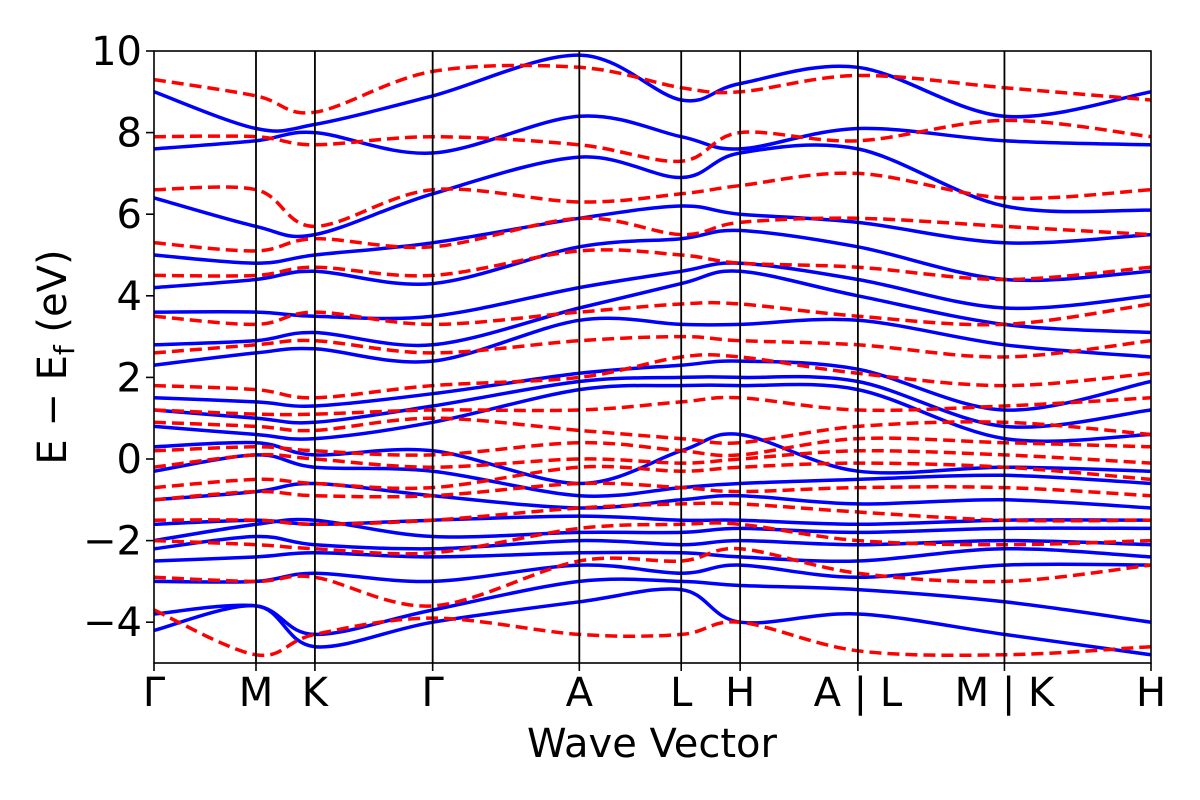 Image resolution: width=1200 pixels, height=800 pixels. What do you see at coordinates (112, 623) in the screenshot?
I see `y-tick-label: −4` at bounding box center [112, 623].